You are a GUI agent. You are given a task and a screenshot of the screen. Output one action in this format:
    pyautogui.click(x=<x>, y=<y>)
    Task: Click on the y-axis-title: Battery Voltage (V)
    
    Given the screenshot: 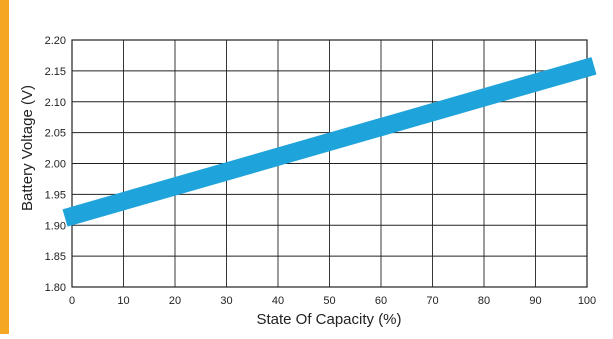 What is the action you would take?
    pyautogui.click(x=27, y=148)
    